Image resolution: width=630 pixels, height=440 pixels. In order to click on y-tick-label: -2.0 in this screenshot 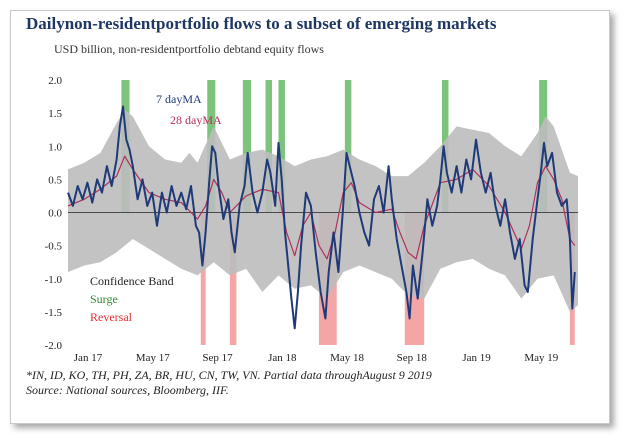, I will do `click(54, 346)`.